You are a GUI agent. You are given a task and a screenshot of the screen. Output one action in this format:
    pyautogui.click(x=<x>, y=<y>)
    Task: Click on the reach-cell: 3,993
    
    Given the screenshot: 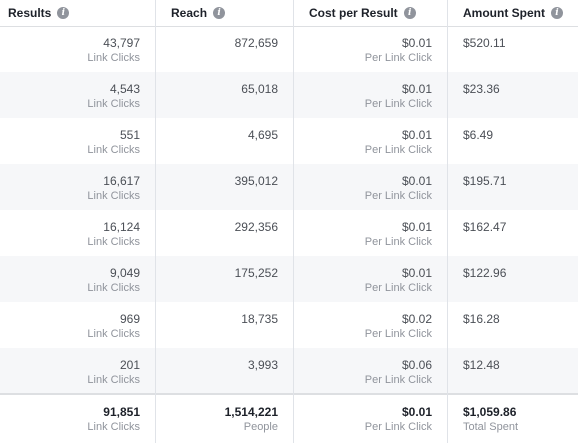 What is the action you would take?
    pyautogui.click(x=217, y=371)
    